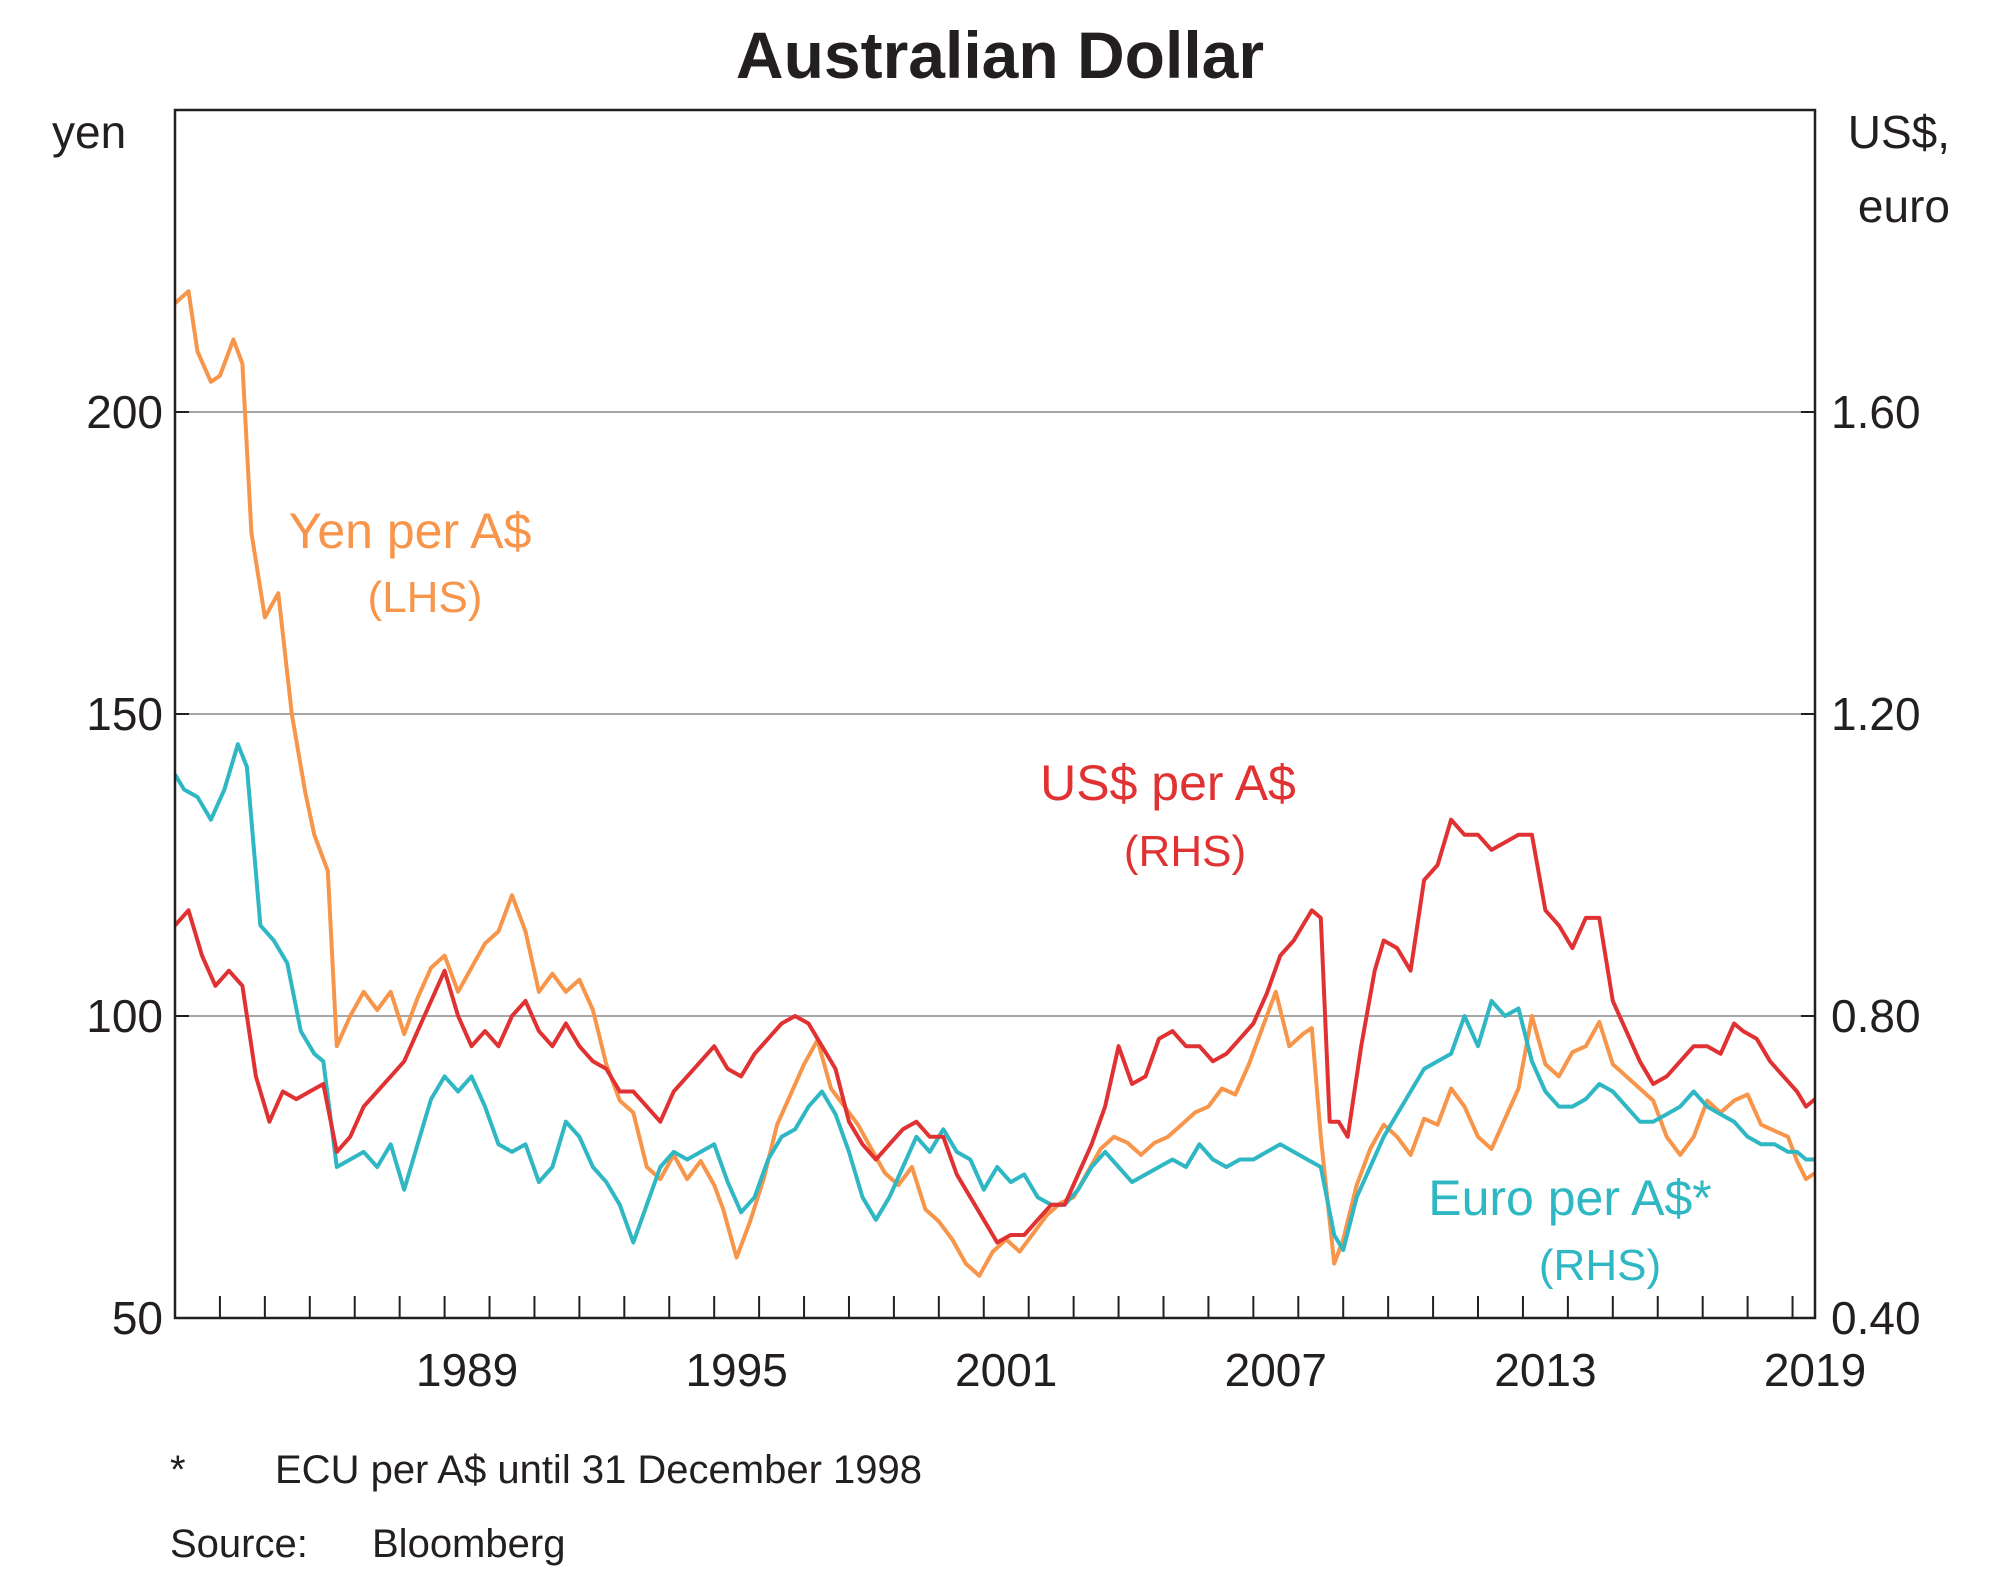  What do you see at coordinates (124, 714) in the screenshot?
I see `left-tick-label: 150` at bounding box center [124, 714].